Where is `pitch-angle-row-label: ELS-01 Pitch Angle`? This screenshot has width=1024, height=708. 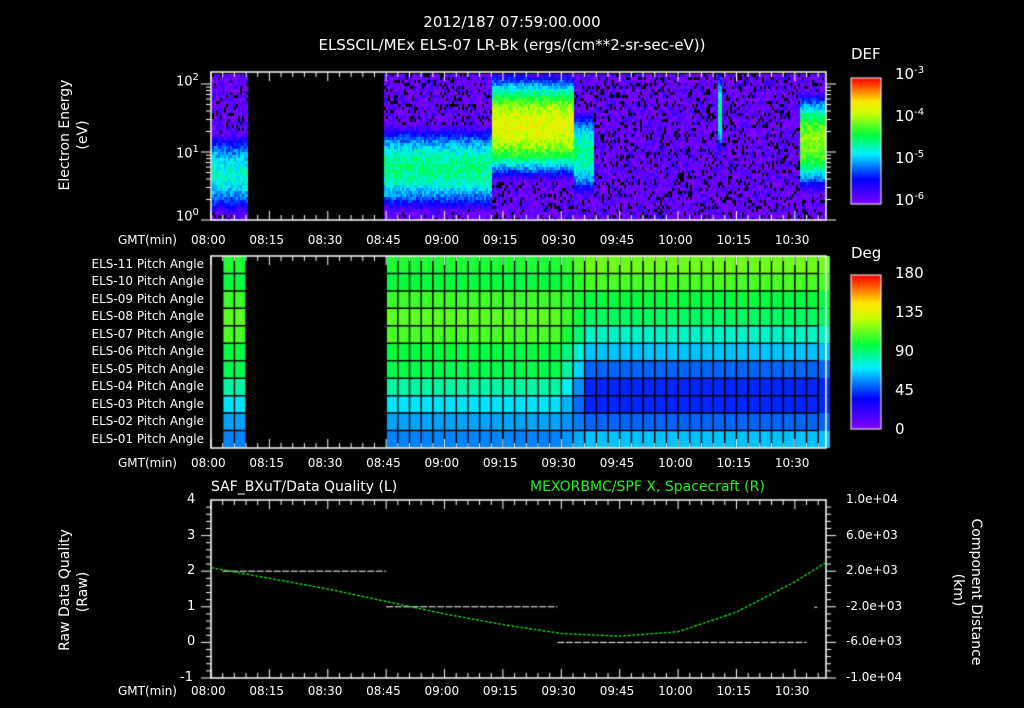 pitch-angle-row-label: ELS-01 Pitch Angle is located at coordinates (147, 438).